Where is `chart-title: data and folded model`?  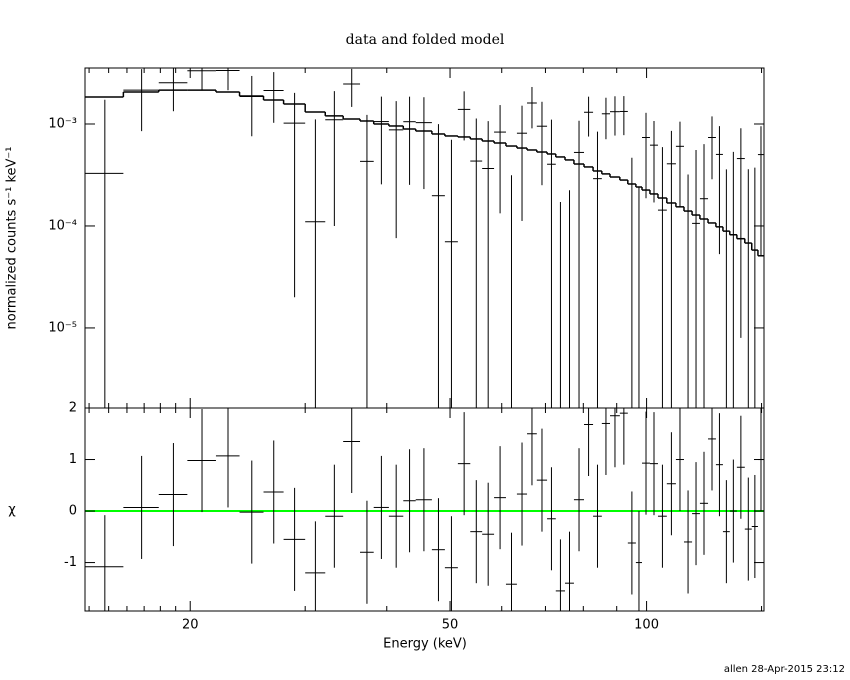 chart-title: data and folded model is located at coordinates (425, 40).